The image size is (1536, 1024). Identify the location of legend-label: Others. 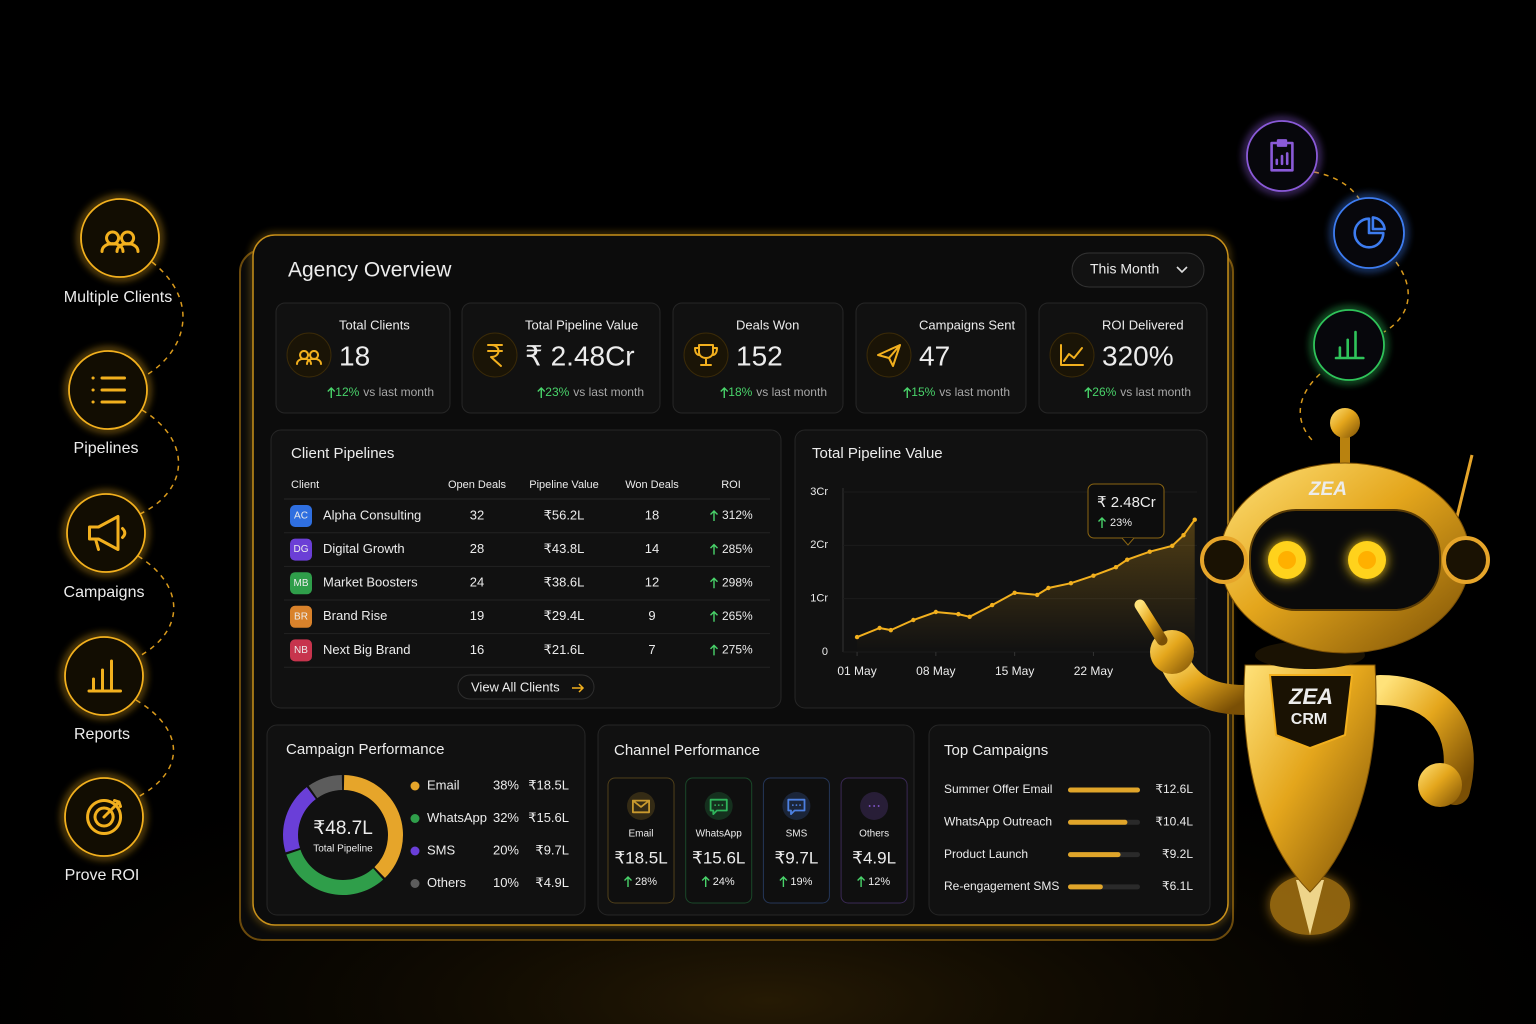
(447, 882).